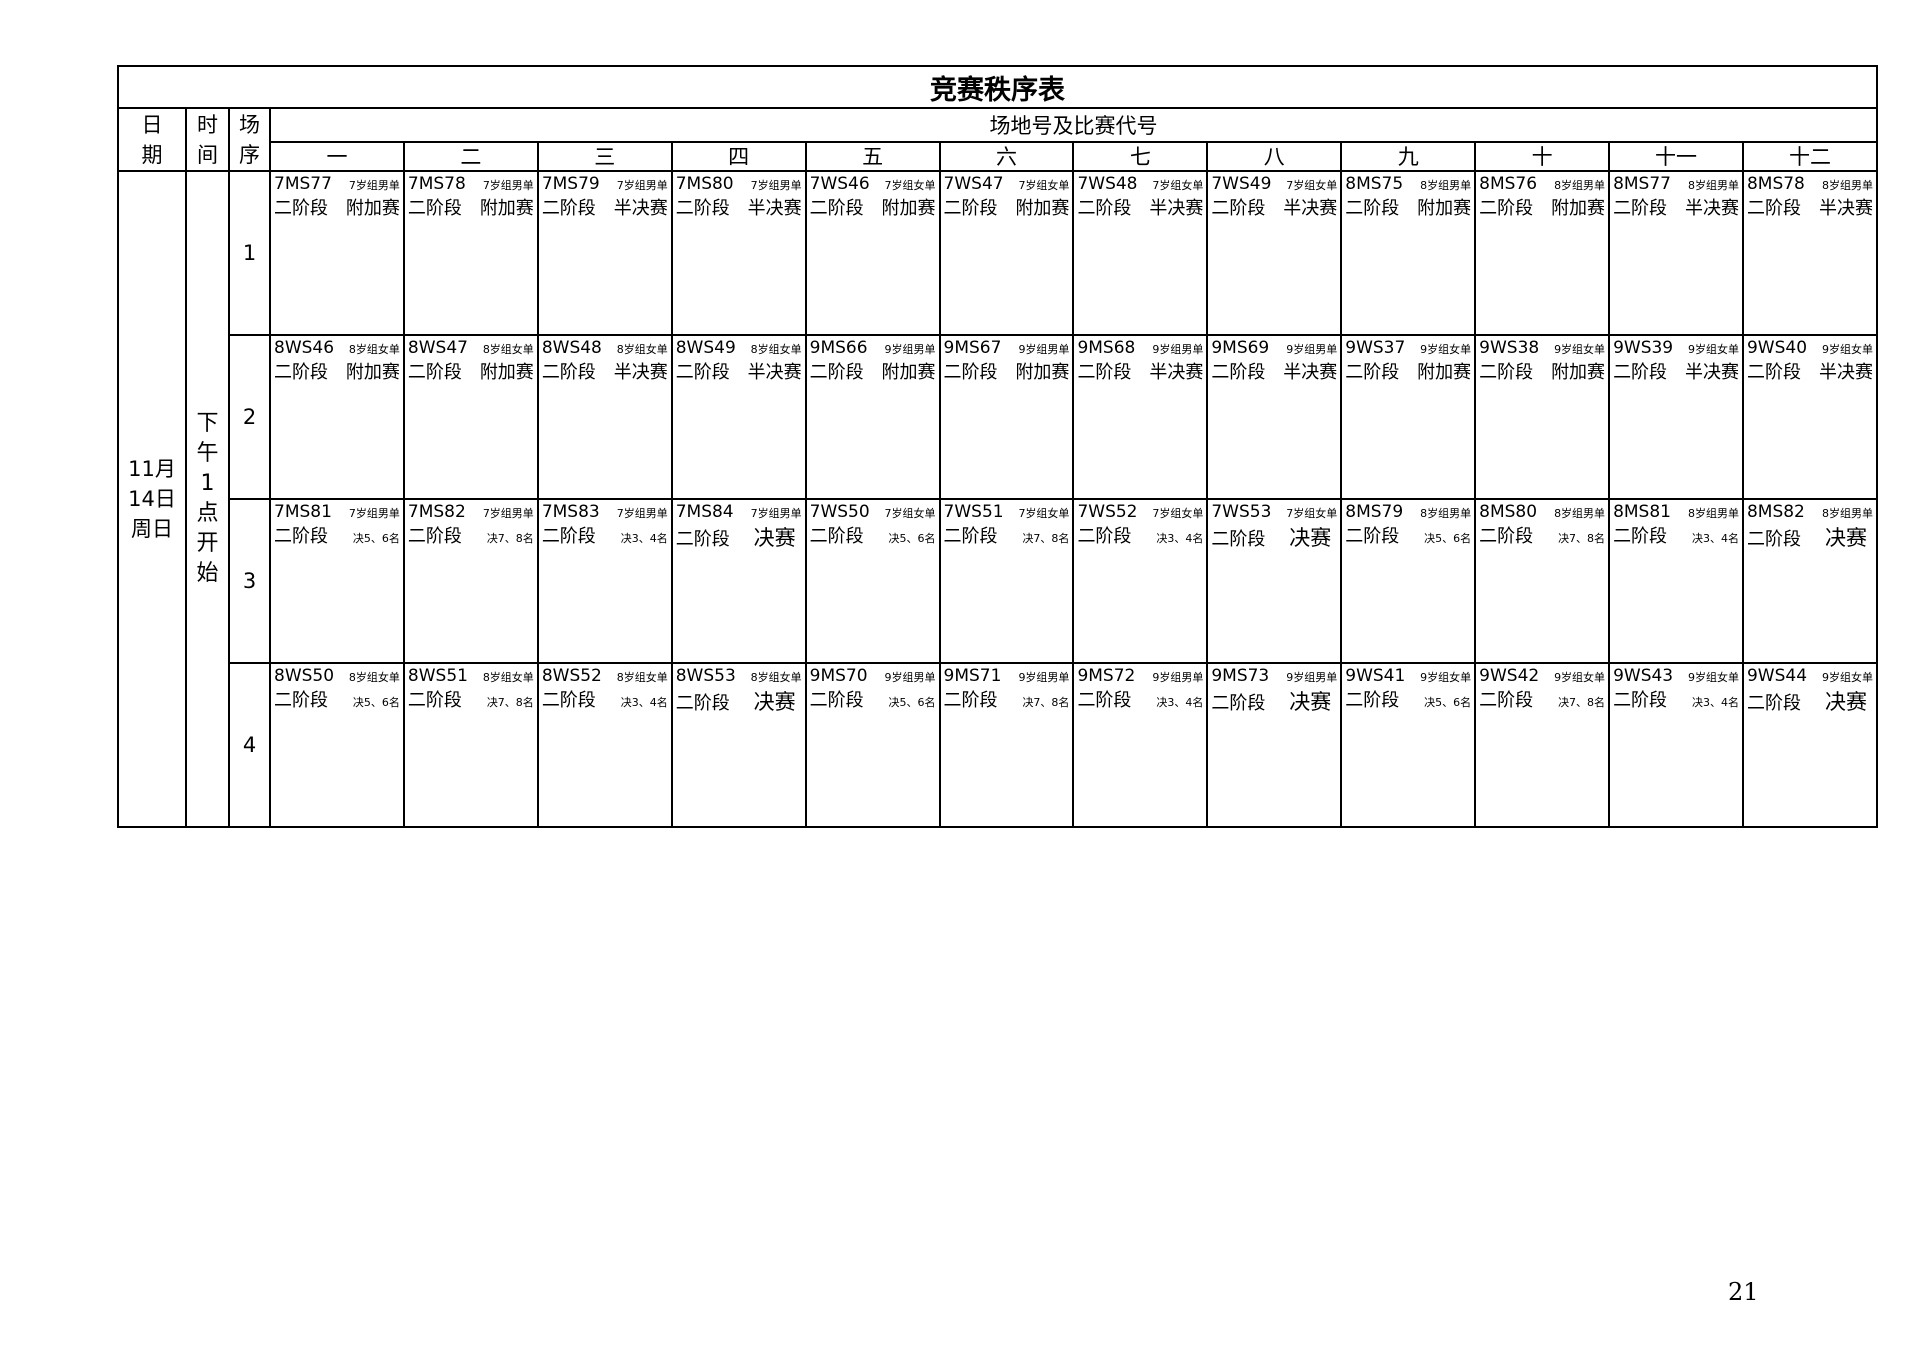 The height and width of the screenshot is (1357, 1920). Describe the element at coordinates (207, 499) in the screenshot. I see `time-cell: 下午1点开始` at that location.